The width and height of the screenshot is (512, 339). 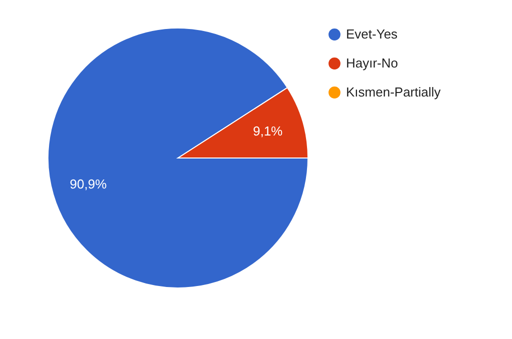 What do you see at coordinates (394, 92) in the screenshot?
I see `legend-label: Kısmen-Partially` at bounding box center [394, 92].